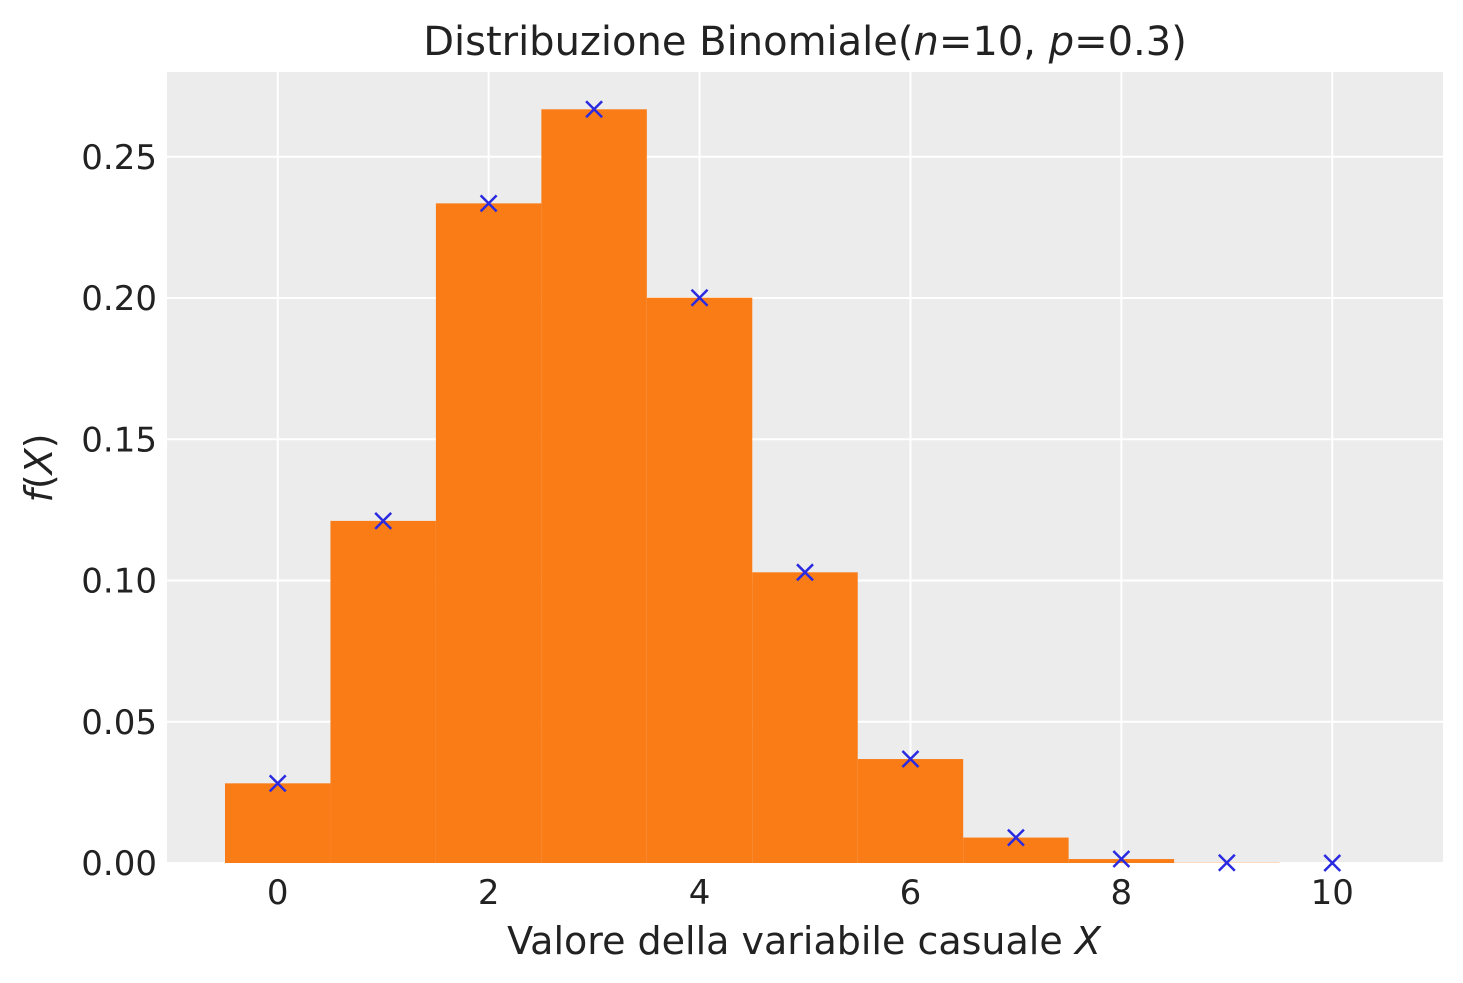 The image size is (1463, 983). What do you see at coordinates (994, 42) in the screenshot?
I see `title-n-value: =10,` at bounding box center [994, 42].